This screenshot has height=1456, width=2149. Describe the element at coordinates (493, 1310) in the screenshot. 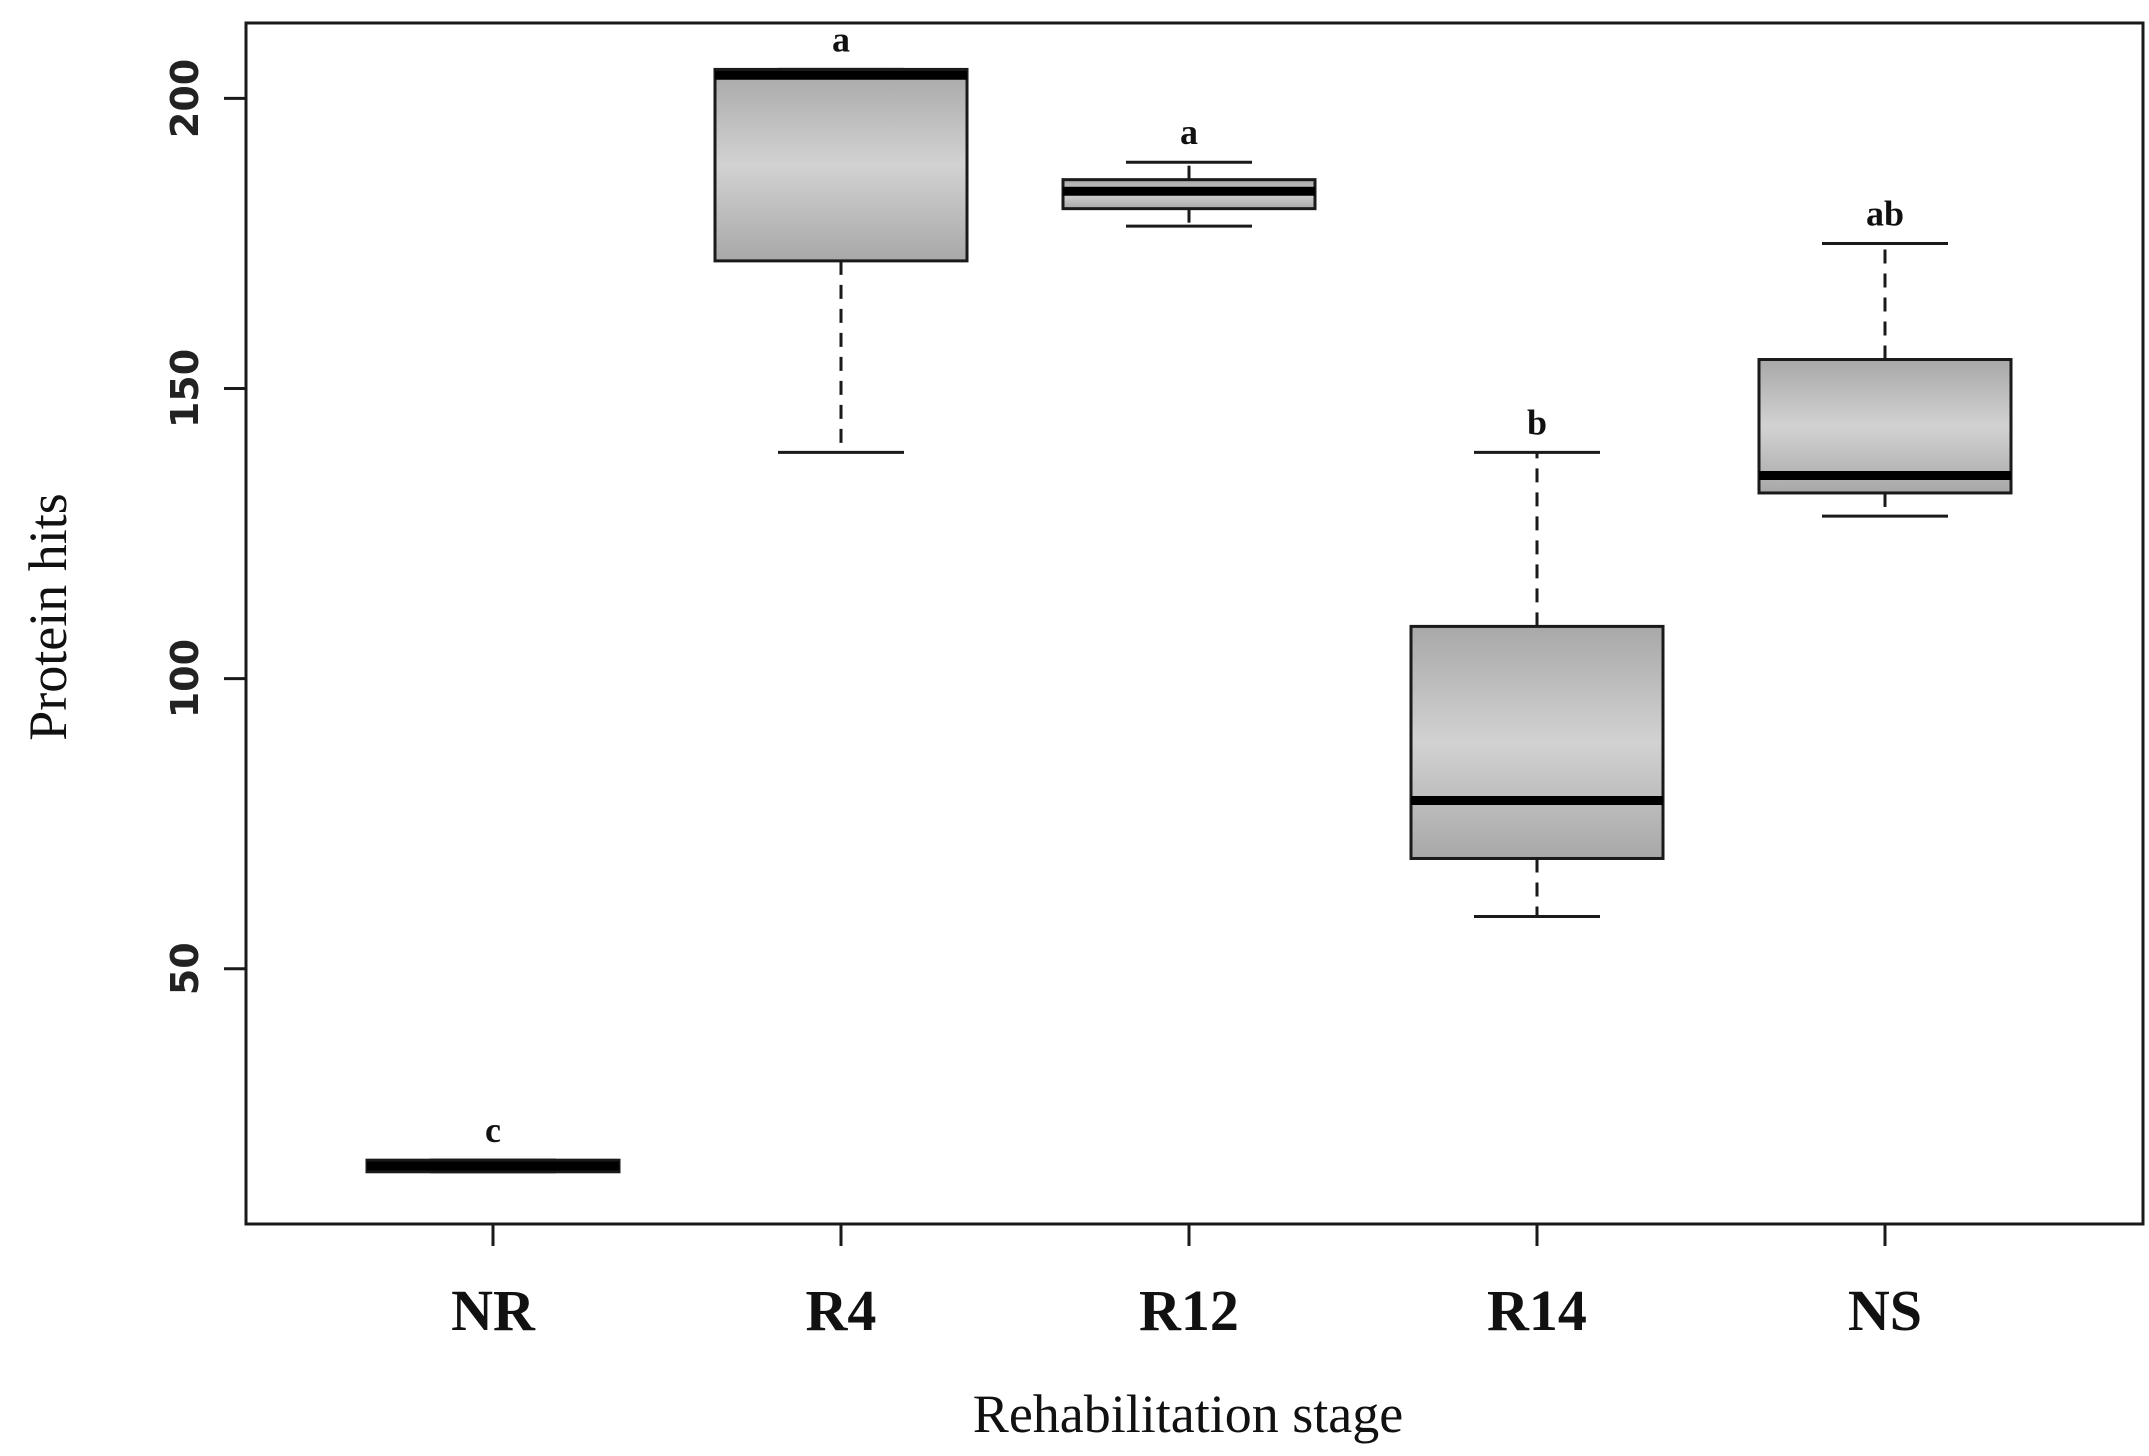

I see `x-tick-label: NR` at that location.